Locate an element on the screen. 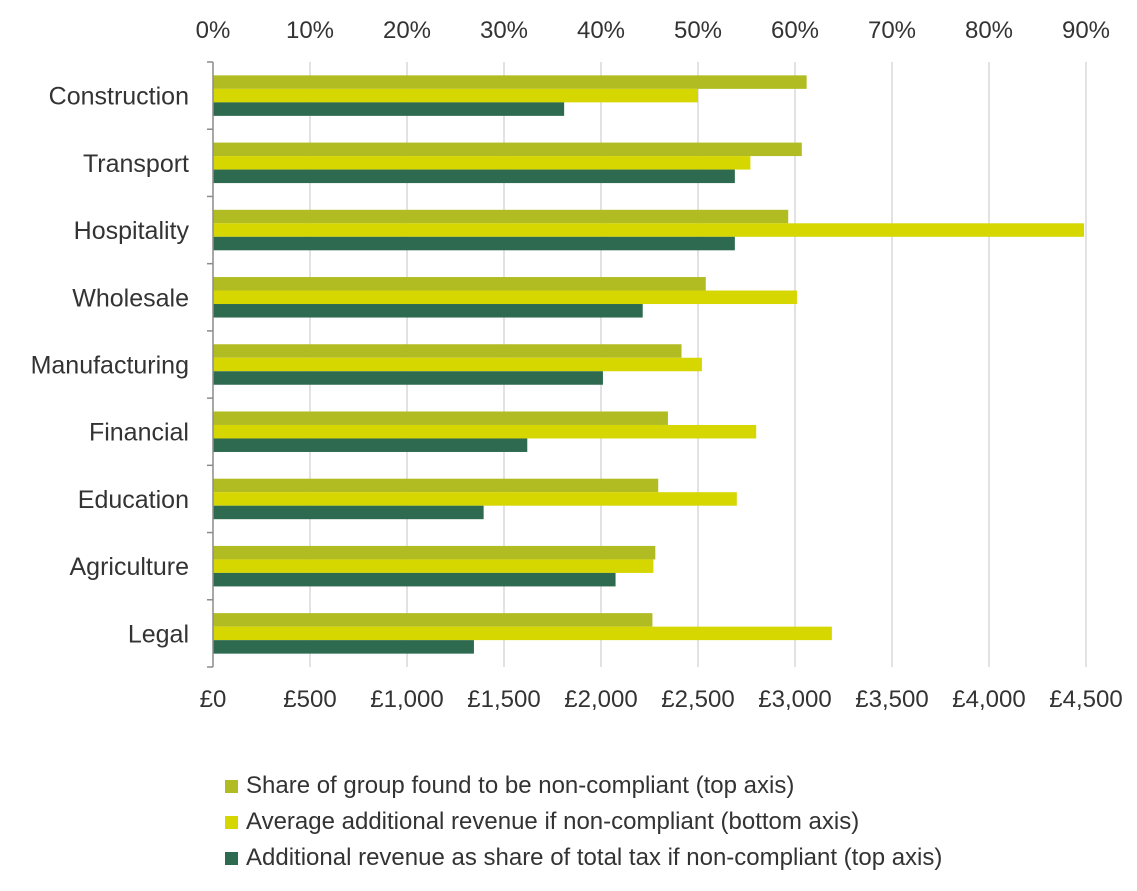 The width and height of the screenshot is (1137, 891). bottom-axis-tick-label: £4,500 is located at coordinates (1085, 699).